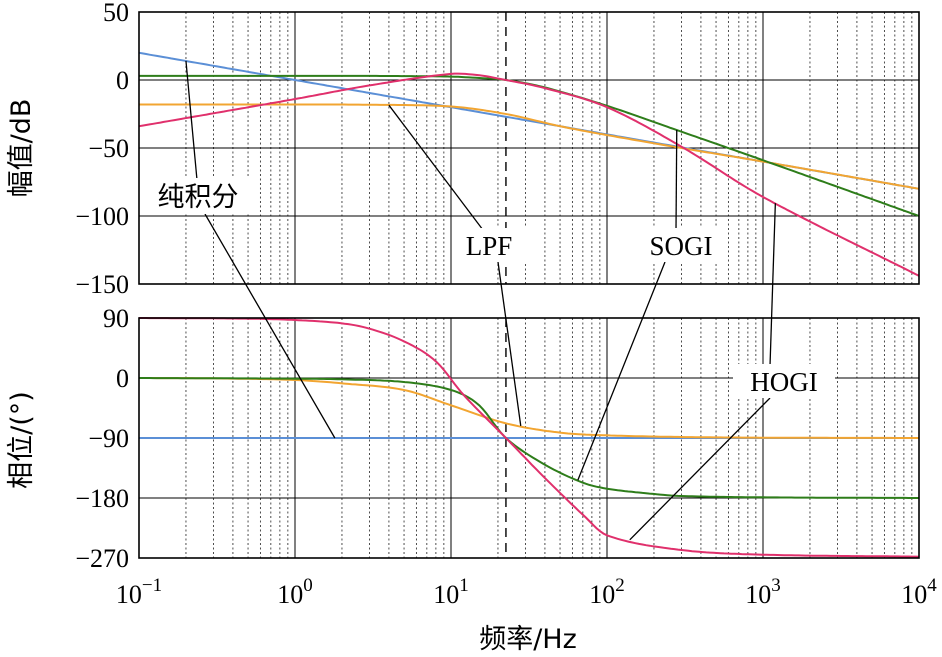 Image resolution: width=942 pixels, height=657 pixels. Describe the element at coordinates (451, 592) in the screenshot. I see `x-tick-label: 10¹` at that location.